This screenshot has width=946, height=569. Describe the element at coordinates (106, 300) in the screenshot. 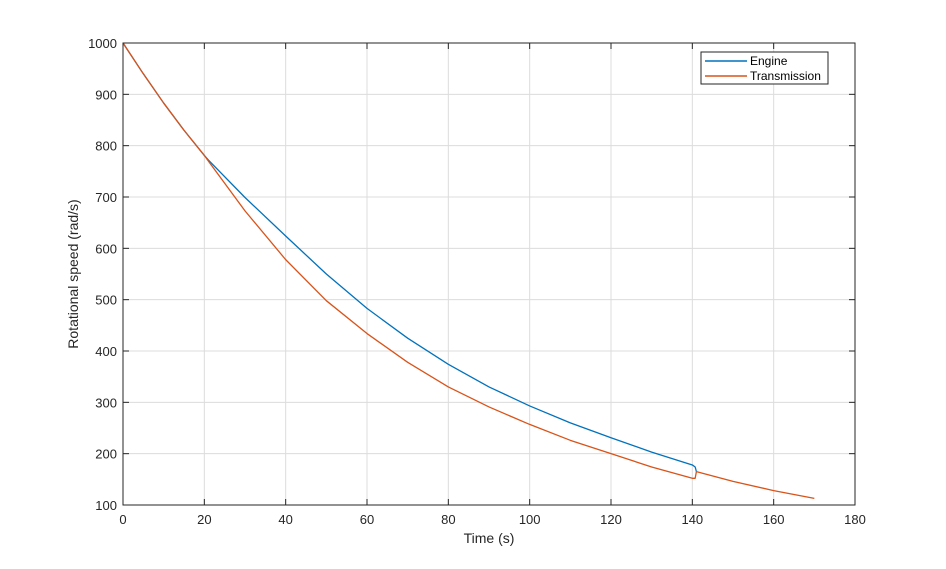

I see `y-tick-label: 500` at that location.